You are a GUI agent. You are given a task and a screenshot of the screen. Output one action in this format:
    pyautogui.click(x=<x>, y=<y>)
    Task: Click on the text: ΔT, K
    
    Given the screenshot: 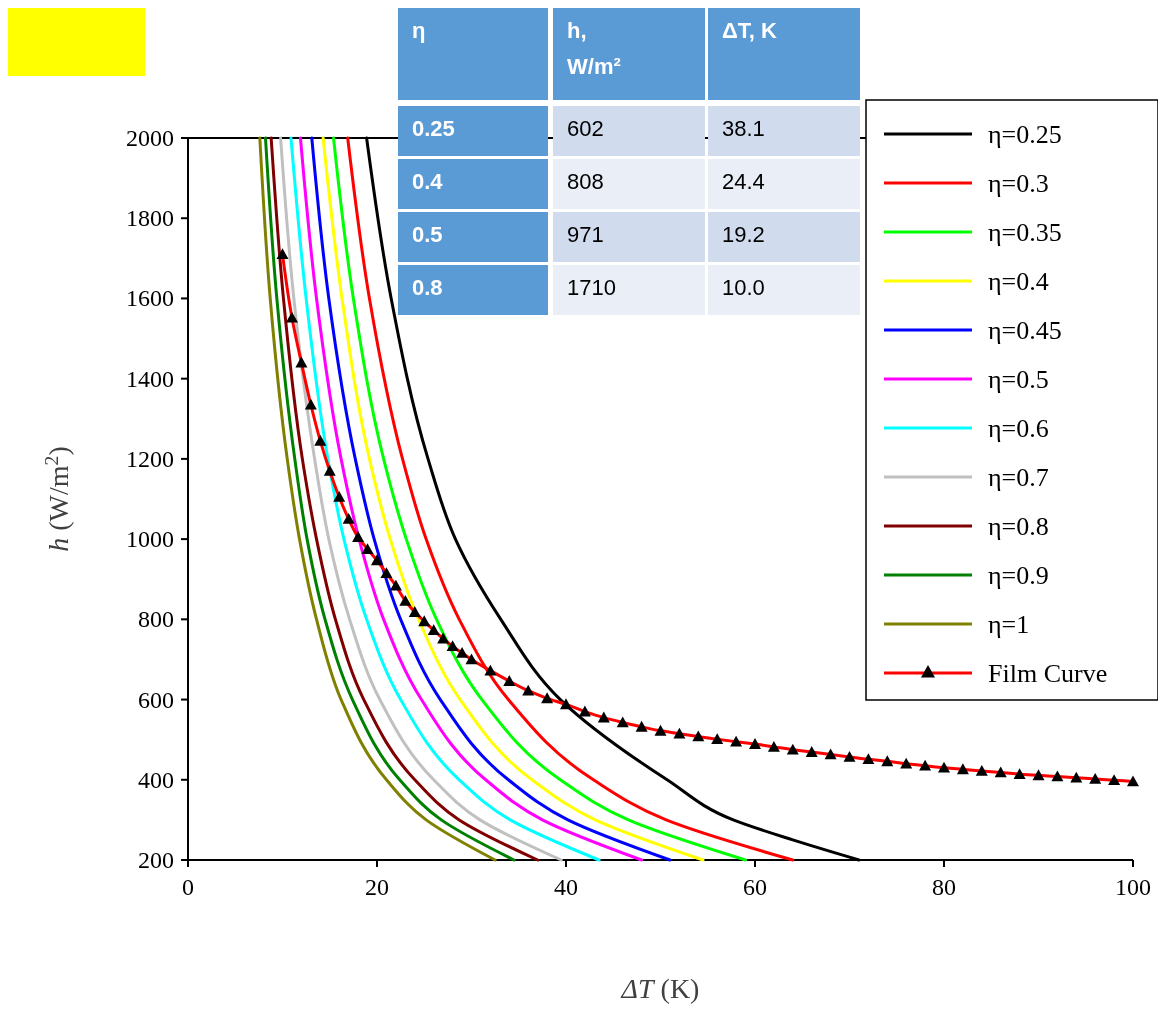 What is the action you would take?
    pyautogui.click(x=749, y=30)
    